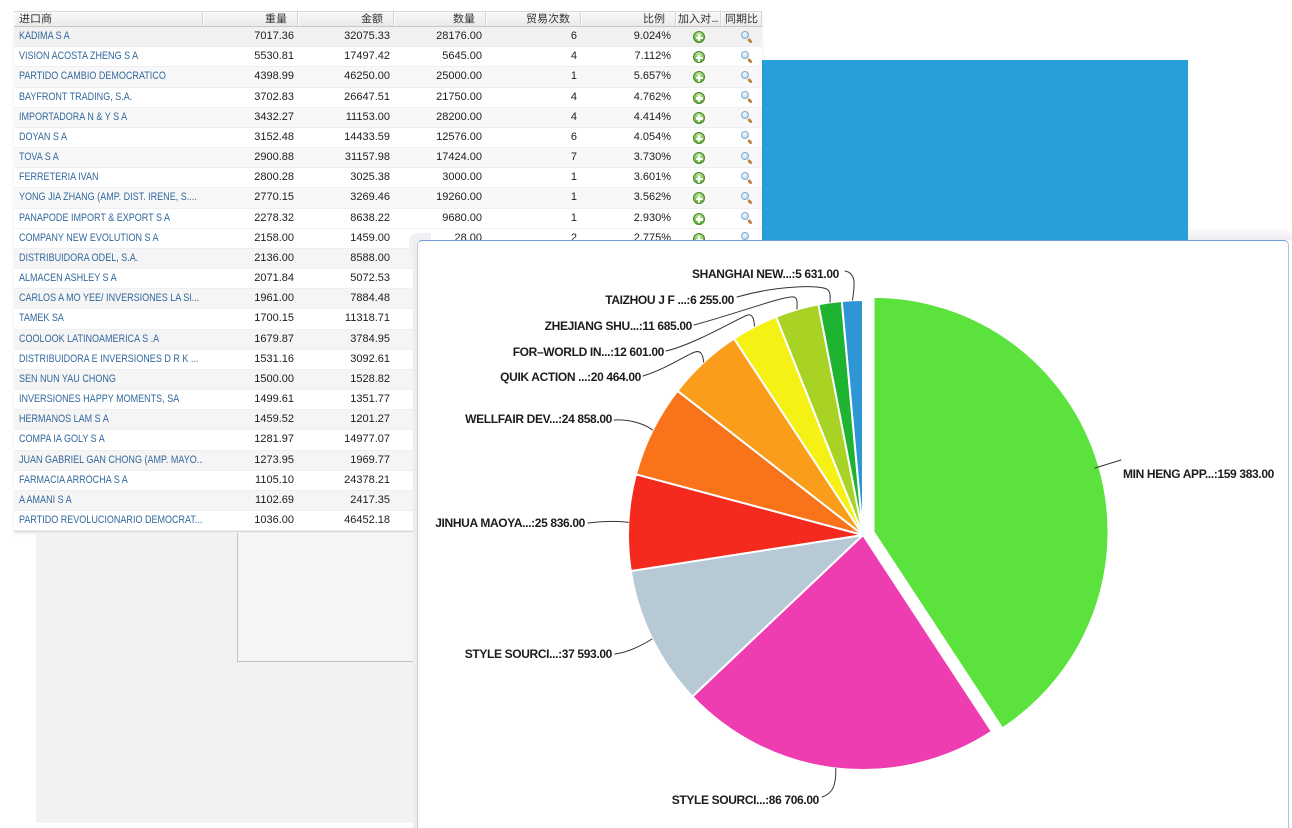 Image resolution: width=1292 pixels, height=828 pixels. What do you see at coordinates (766, 274) in the screenshot?
I see `svg-text: SHANGHAI NEW...:5 631.00` at bounding box center [766, 274].